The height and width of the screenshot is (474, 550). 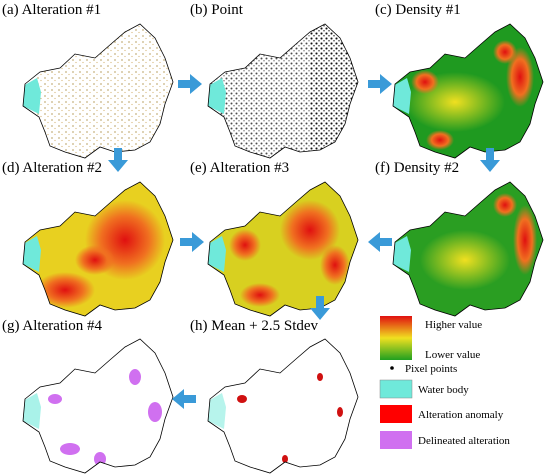 What do you see at coordinates (431, 369) in the screenshot?
I see `legend-label: Pixel points` at bounding box center [431, 369].